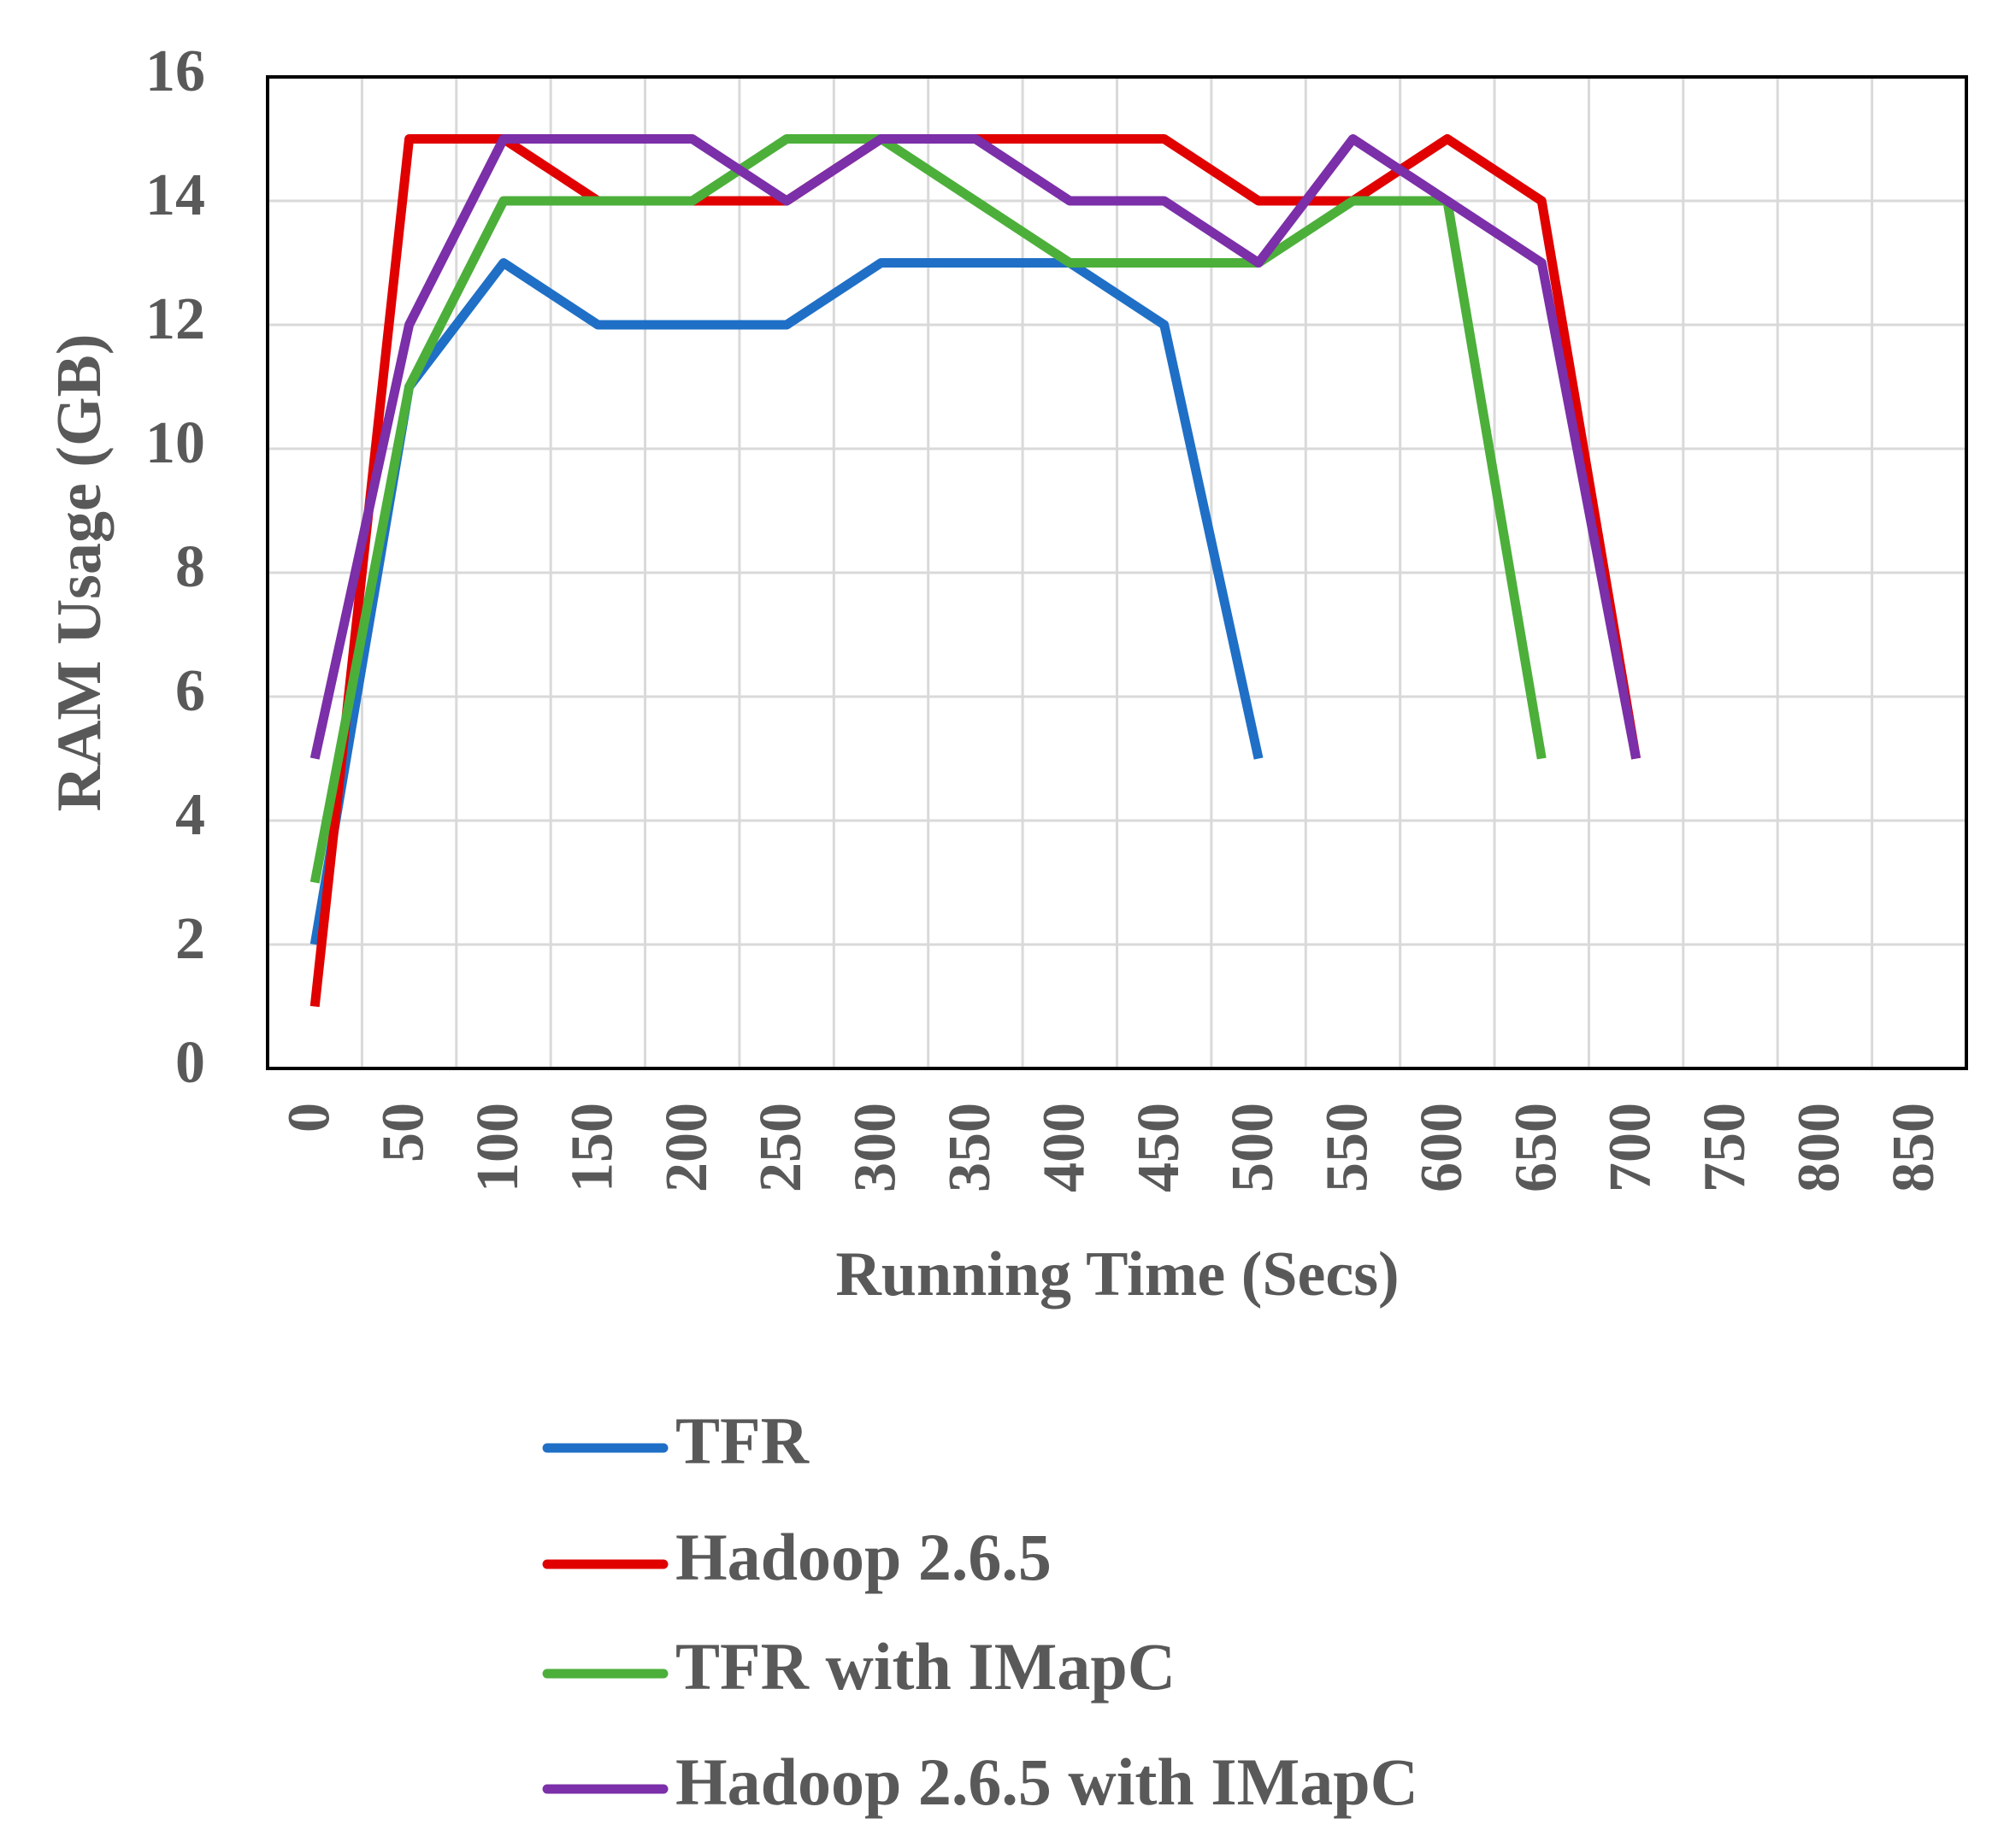 This screenshot has width=1998, height=1848. What do you see at coordinates (970, 1148) in the screenshot?
I see `x-tick-label: 350` at bounding box center [970, 1148].